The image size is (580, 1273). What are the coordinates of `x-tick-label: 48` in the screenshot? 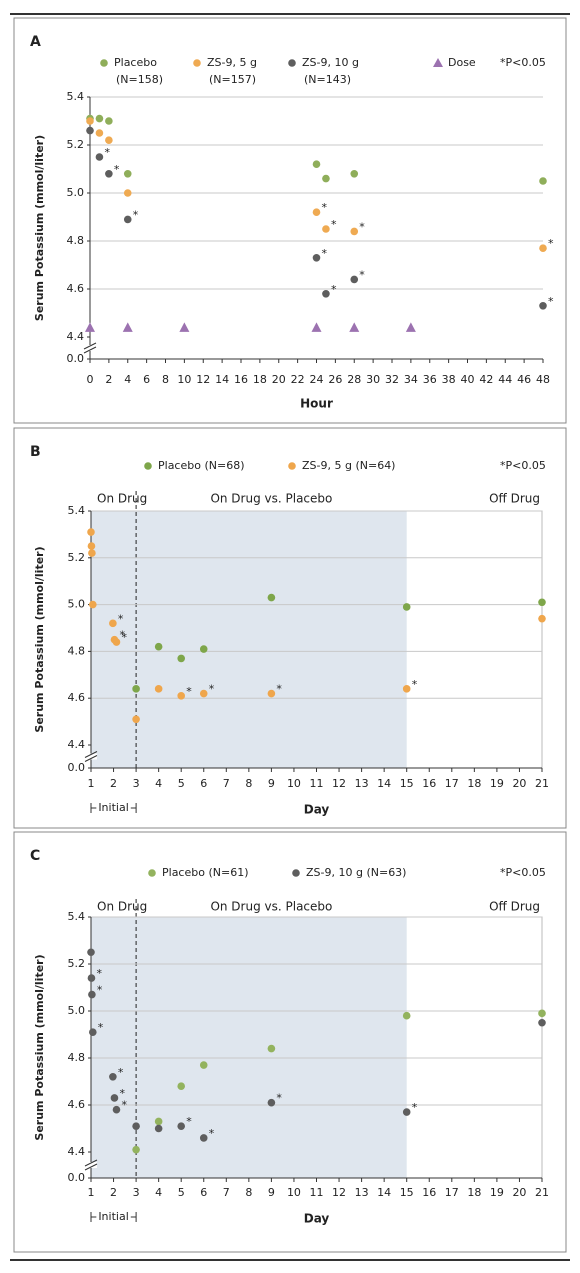 It's located at (543, 379).